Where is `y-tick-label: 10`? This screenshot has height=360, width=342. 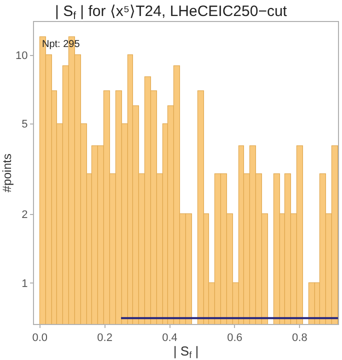
y-tick-label: 10 is located at coordinates (22, 56).